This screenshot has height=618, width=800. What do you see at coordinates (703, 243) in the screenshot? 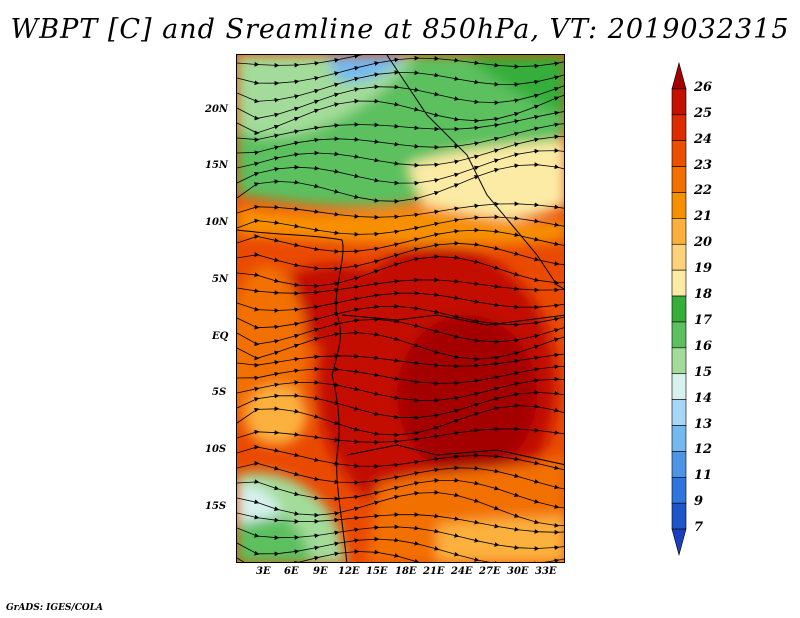
I see `colorbar-label: 20` at bounding box center [703, 243].